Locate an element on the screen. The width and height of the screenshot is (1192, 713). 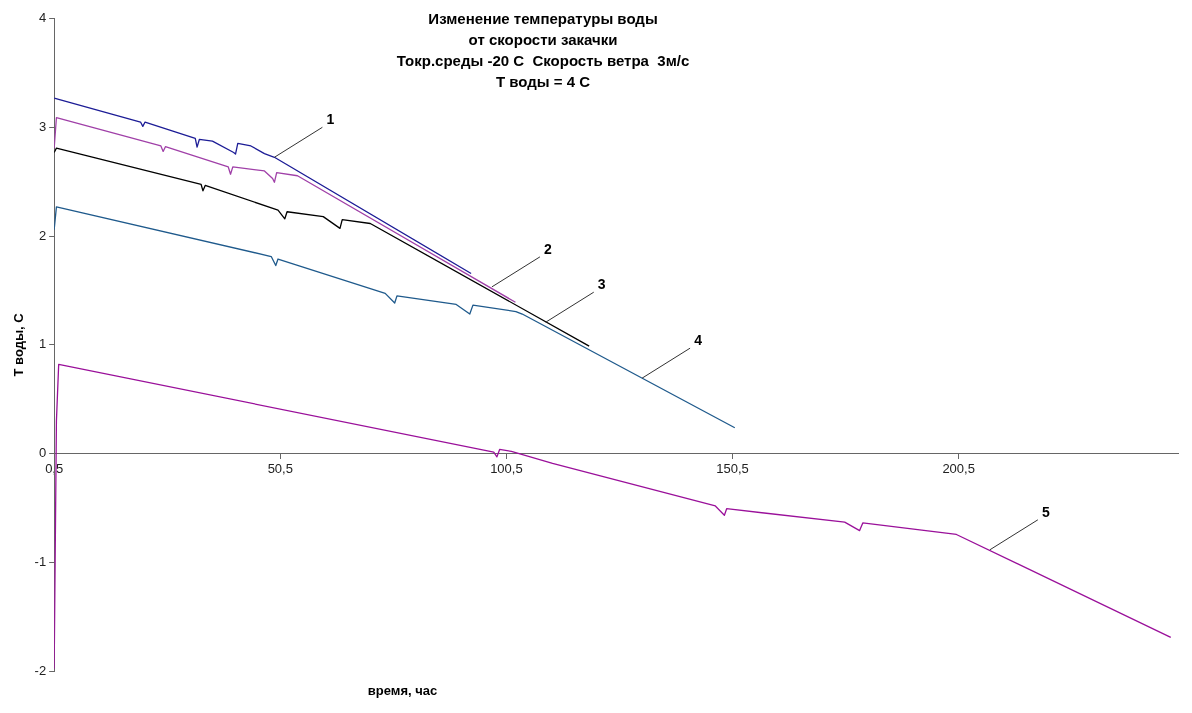
annotation: 4 is located at coordinates (698, 340).